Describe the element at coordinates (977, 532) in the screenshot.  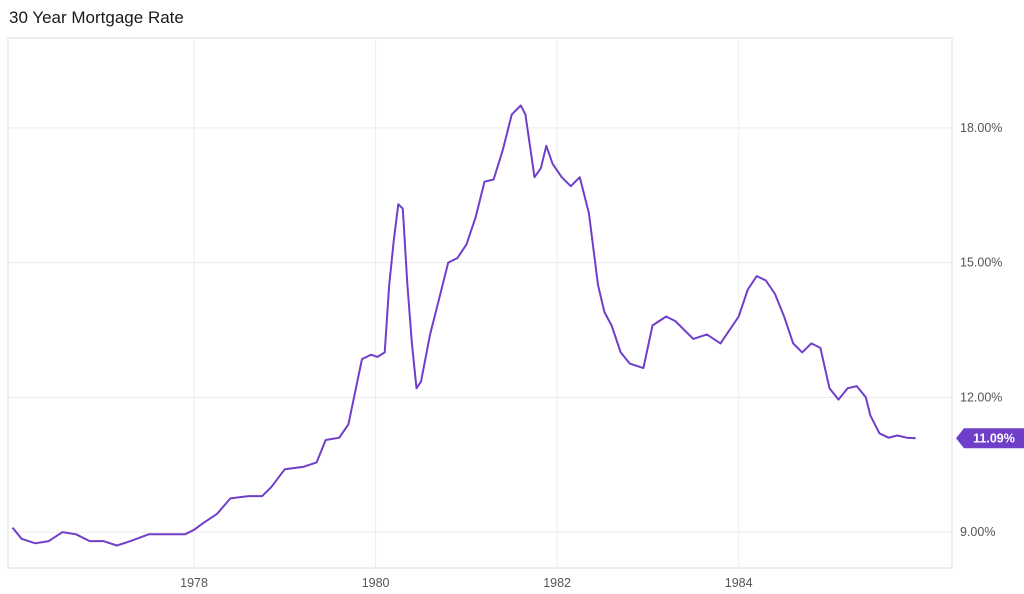
I see `y-tick-label: 9.00%` at that location.